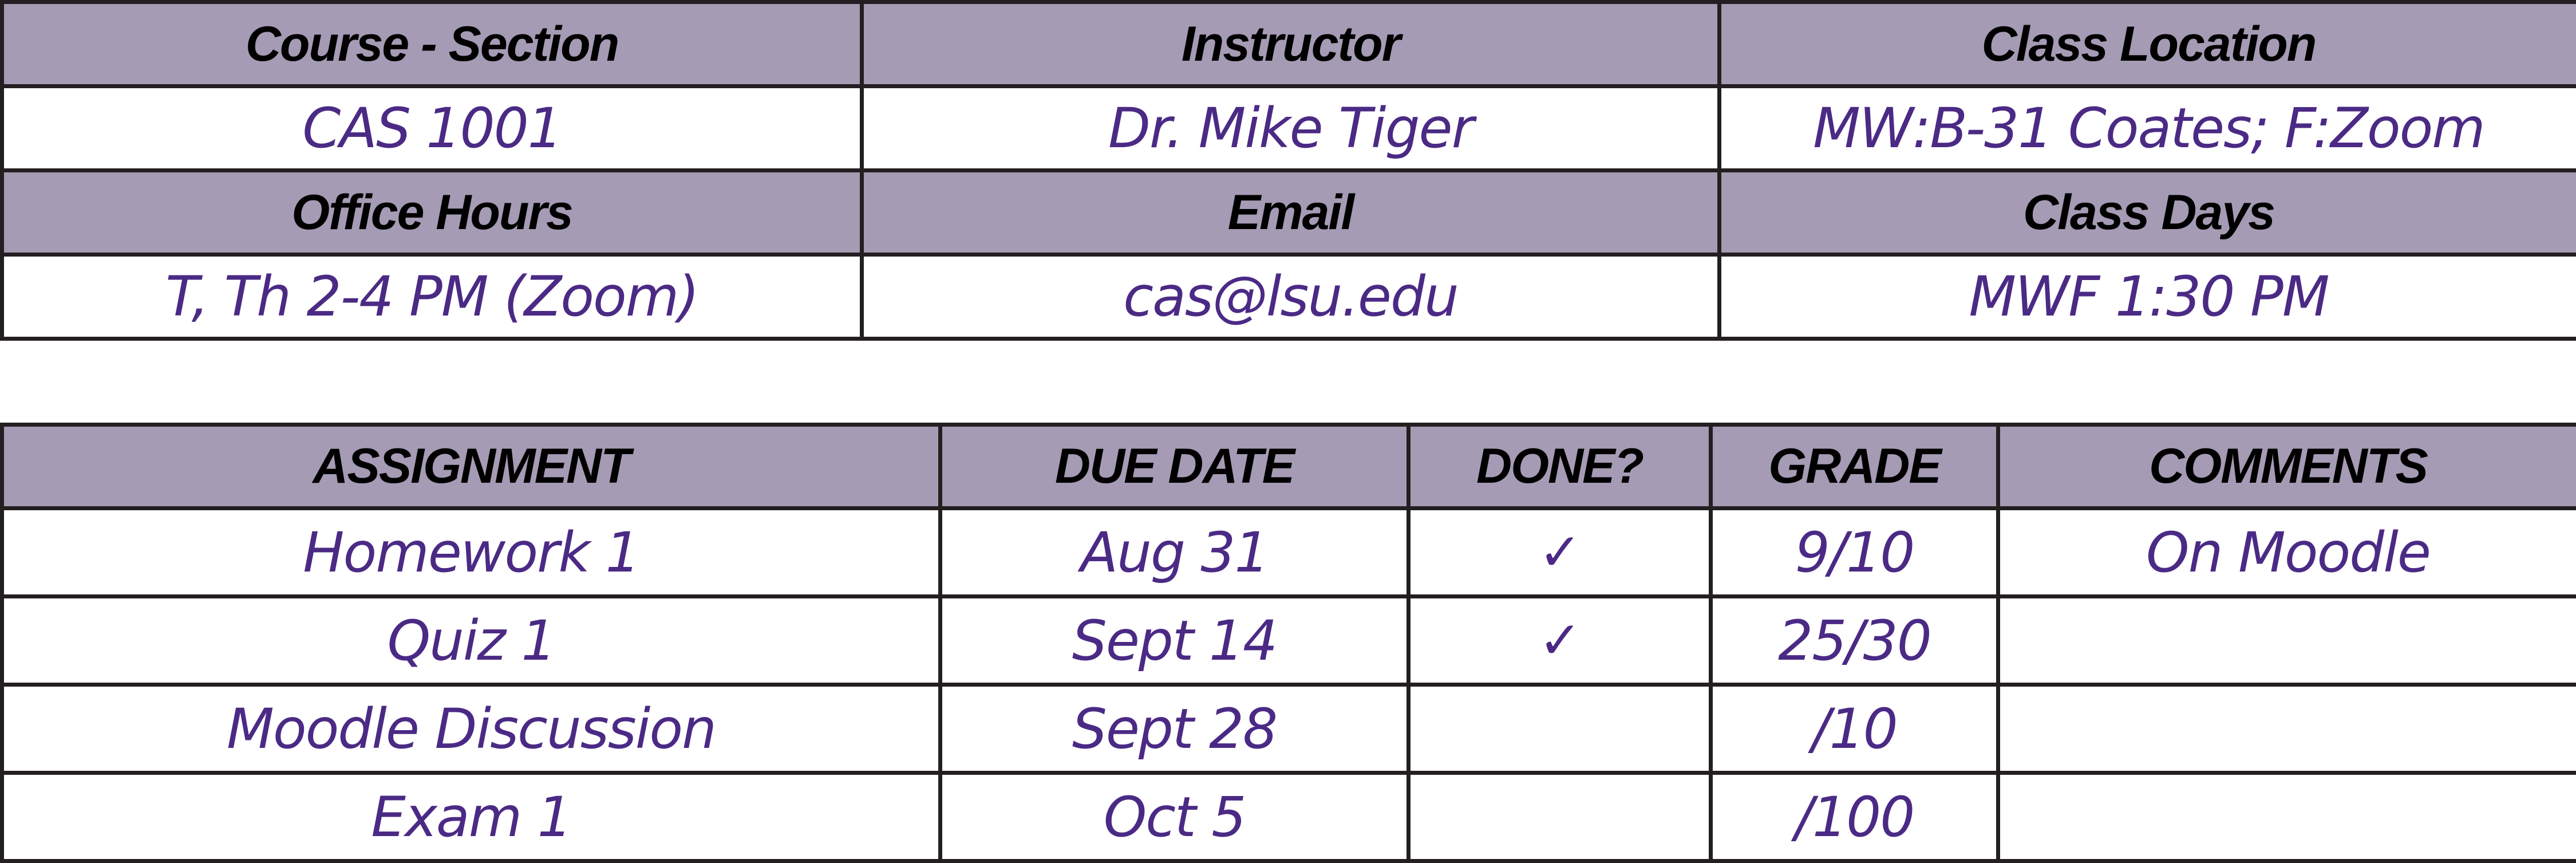 This screenshot has width=2576, height=863. Describe the element at coordinates (2287, 553) in the screenshot. I see `comments-cell: On Moodle` at that location.